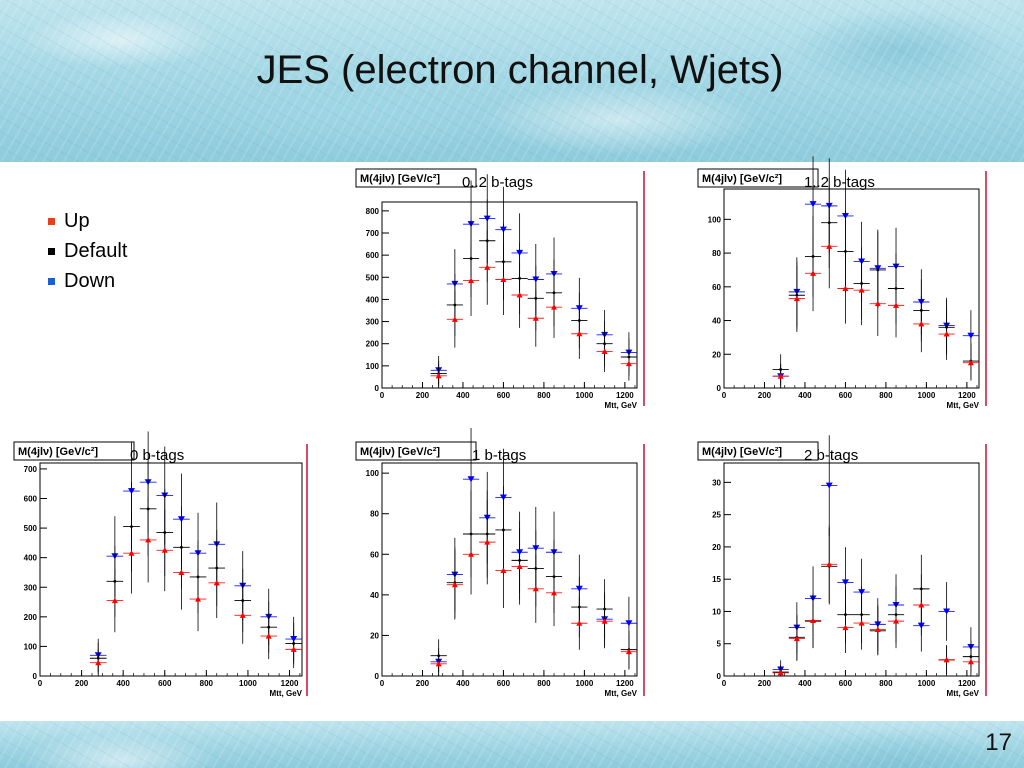  What do you see at coordinates (831, 455) in the screenshot?
I see `panel-label: 2 b-tags` at bounding box center [831, 455].